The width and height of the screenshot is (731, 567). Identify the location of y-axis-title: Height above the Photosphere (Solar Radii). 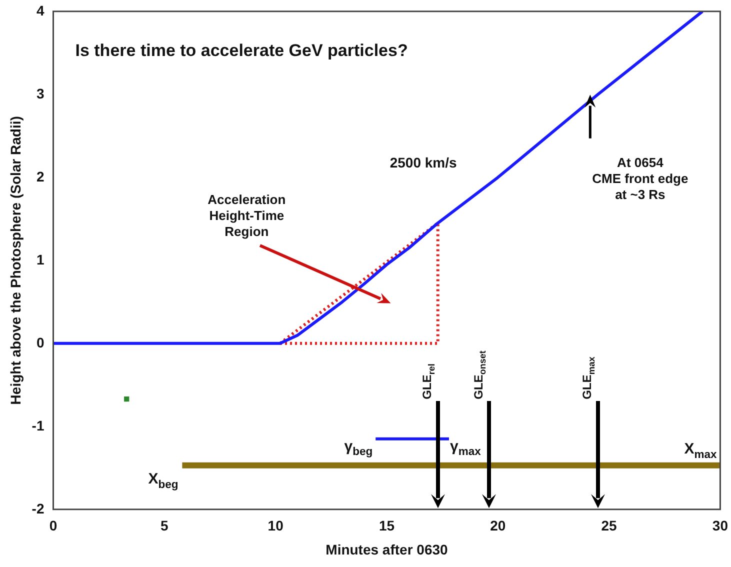
(15, 260).